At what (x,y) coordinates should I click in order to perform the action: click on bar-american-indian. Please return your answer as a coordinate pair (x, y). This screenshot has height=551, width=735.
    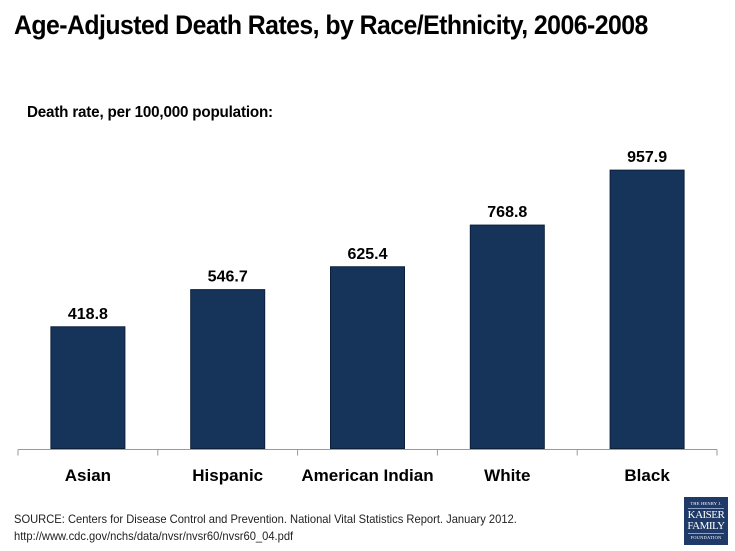
    Looking at the image, I should click on (367, 357).